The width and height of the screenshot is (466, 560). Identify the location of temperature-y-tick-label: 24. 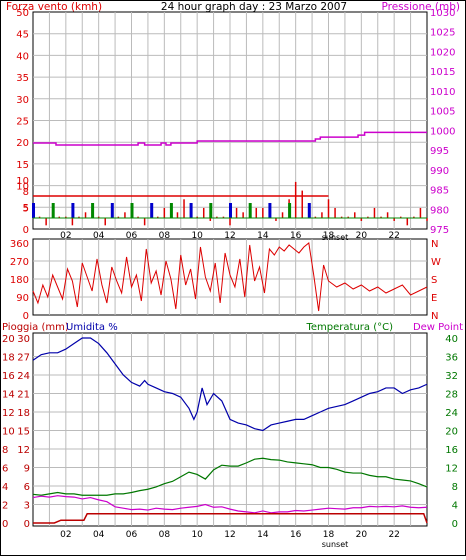
(451, 413).